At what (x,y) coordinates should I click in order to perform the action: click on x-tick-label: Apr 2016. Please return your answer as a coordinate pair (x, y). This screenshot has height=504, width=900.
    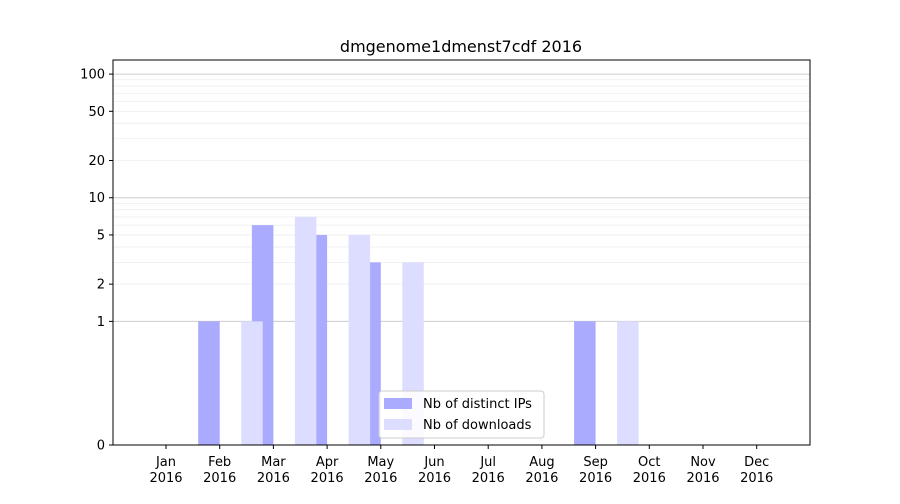
    Looking at the image, I should click on (327, 470).